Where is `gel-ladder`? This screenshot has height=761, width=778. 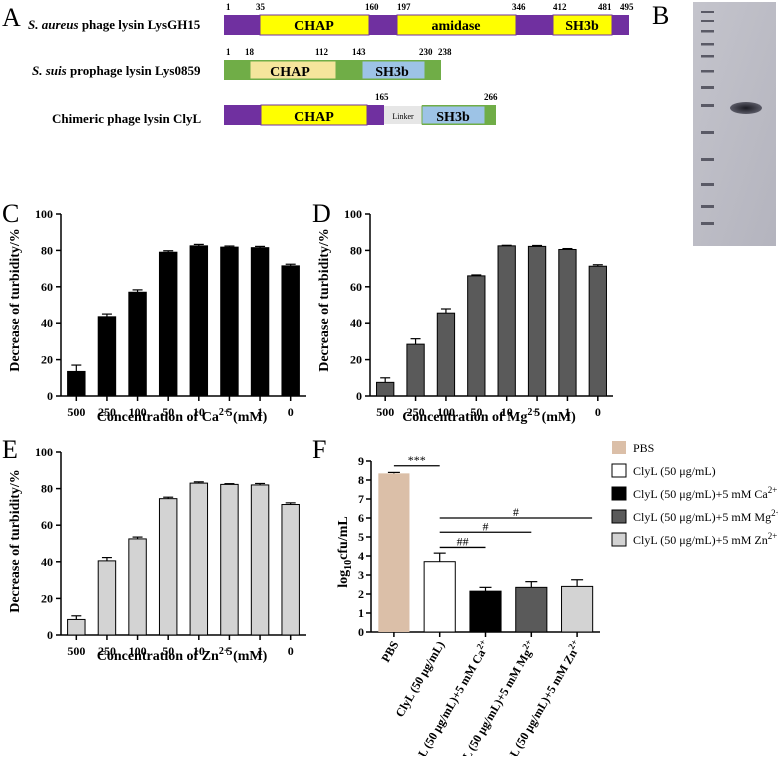 gel-ladder is located at coordinates (707, 118).